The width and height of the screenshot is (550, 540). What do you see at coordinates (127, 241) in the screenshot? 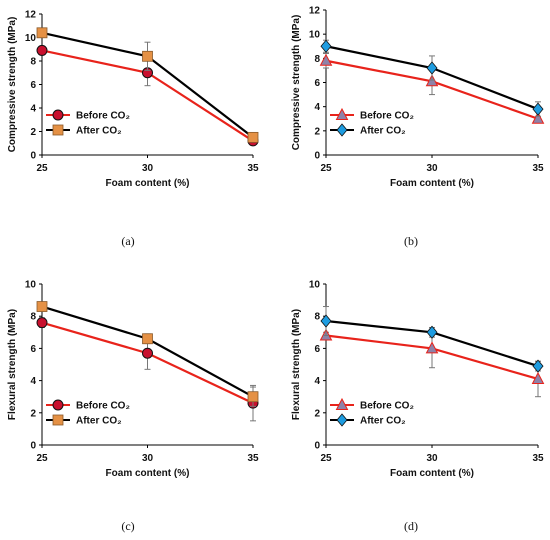
I see `panel-label: (a)` at bounding box center [127, 241].